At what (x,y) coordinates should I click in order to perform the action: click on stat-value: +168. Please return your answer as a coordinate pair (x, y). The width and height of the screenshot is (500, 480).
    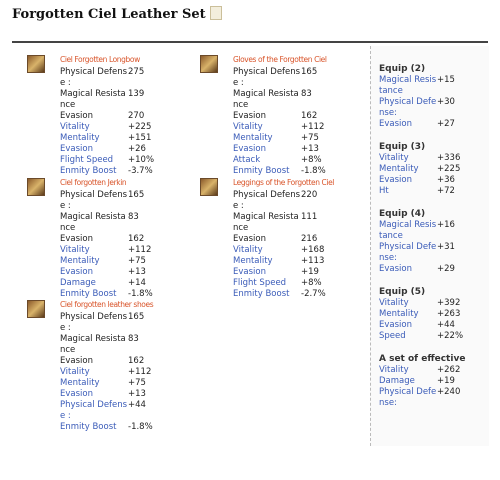
    Looking at the image, I should click on (313, 250).